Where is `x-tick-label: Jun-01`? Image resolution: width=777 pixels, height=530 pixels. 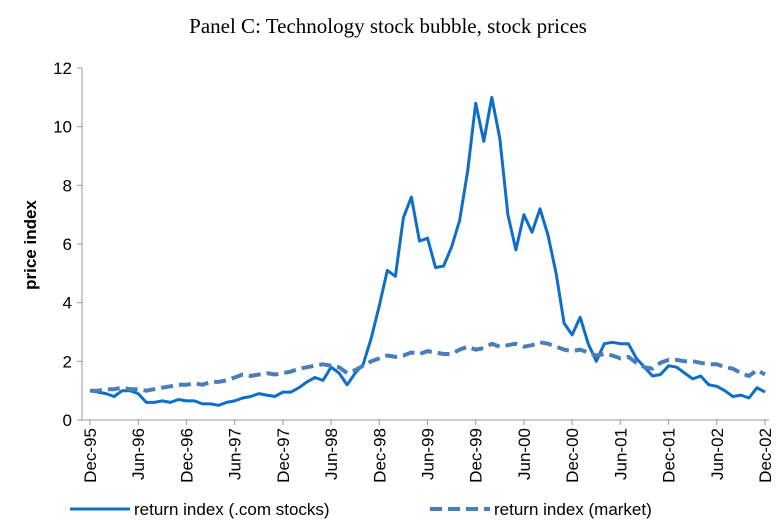
x-tick-label: Jun-01 is located at coordinates (620, 454).